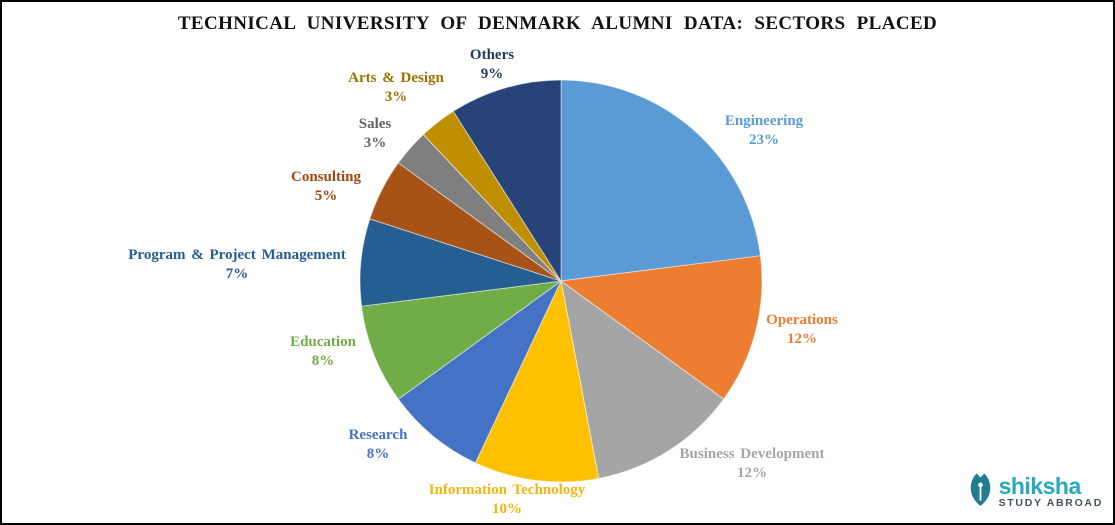  Describe the element at coordinates (764, 140) in the screenshot. I see `slice-label-percent: 23%` at that location.